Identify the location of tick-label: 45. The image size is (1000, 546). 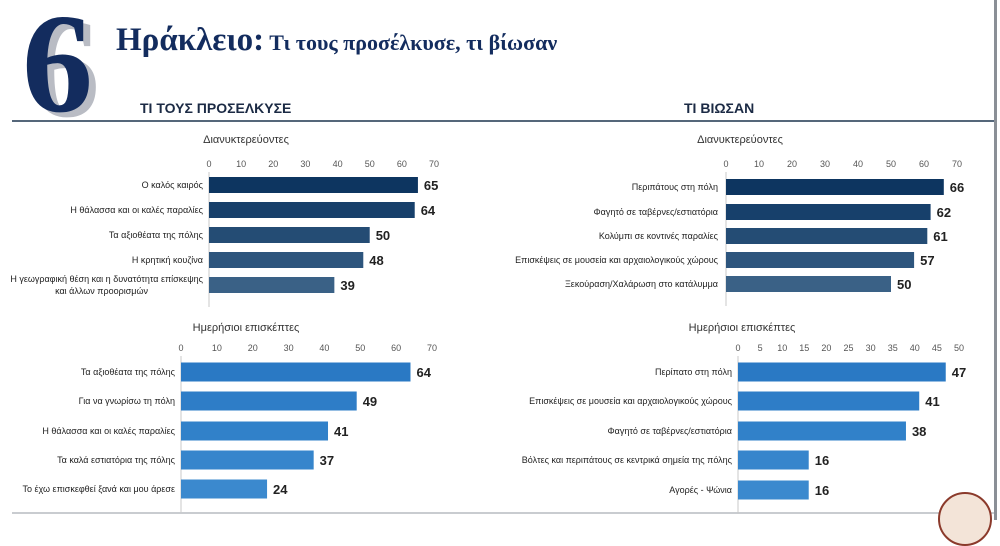
(937, 348).